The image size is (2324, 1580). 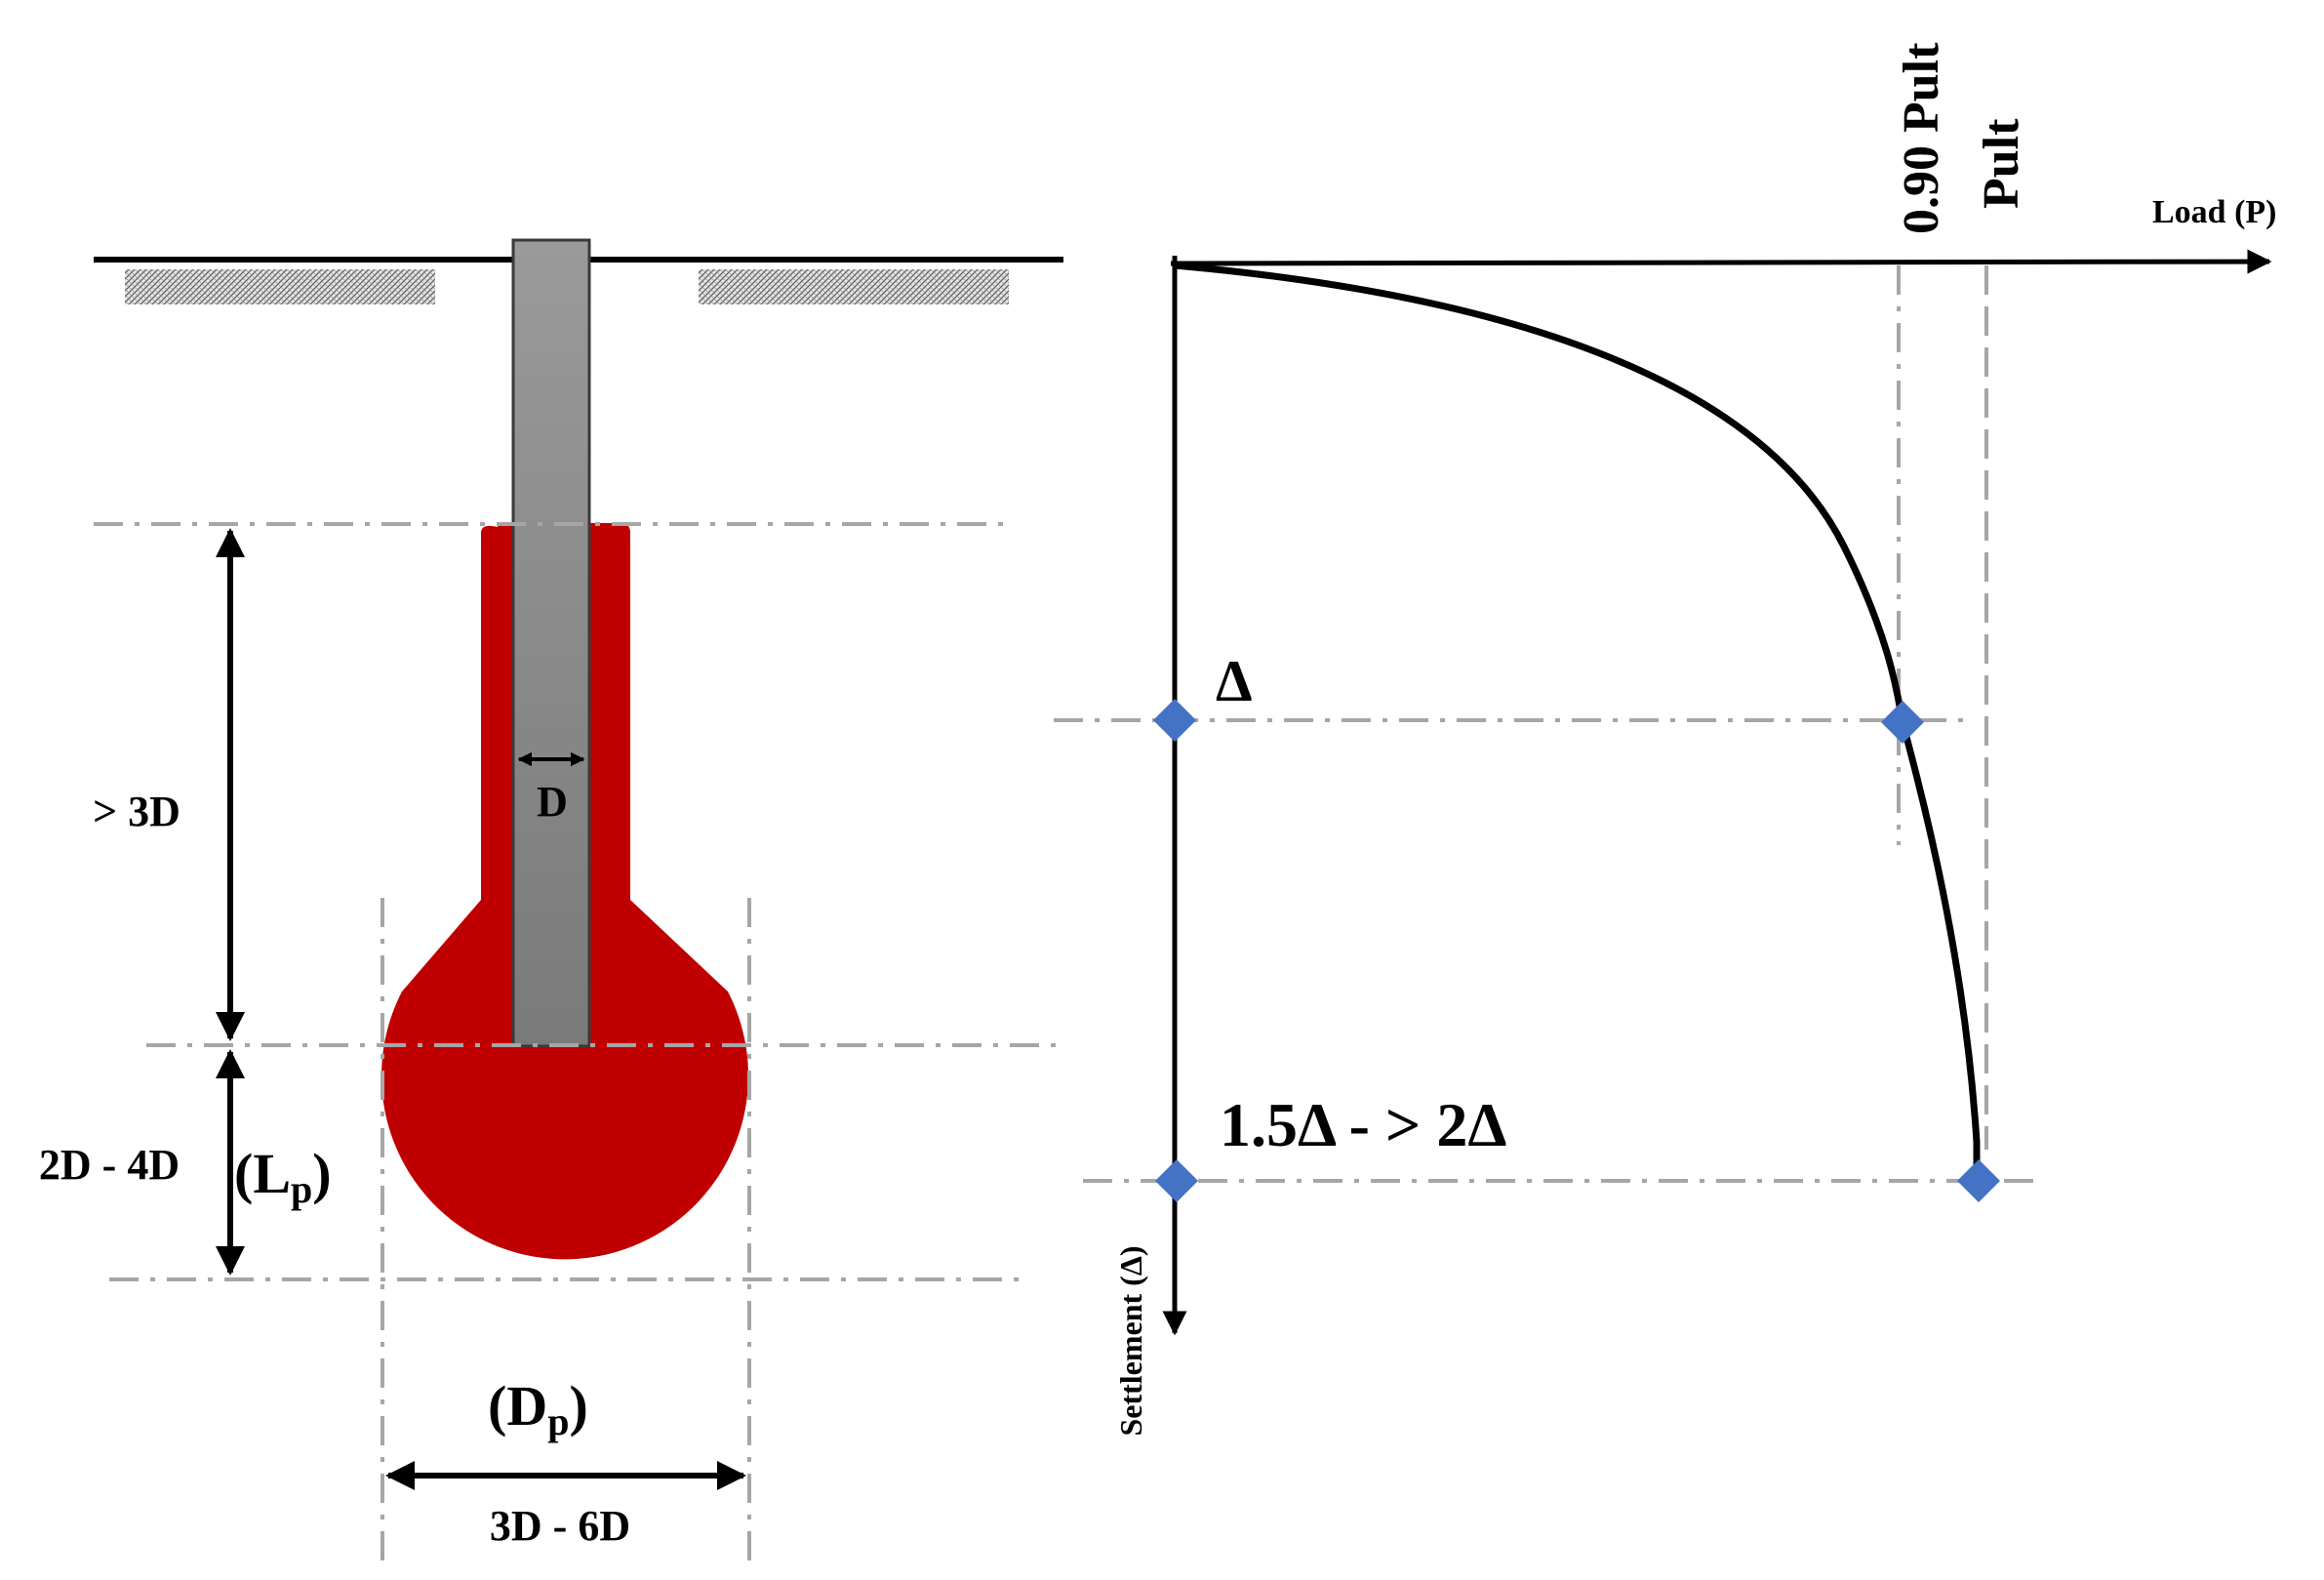 What do you see at coordinates (854, 286) in the screenshot?
I see `soil-hatch-right` at bounding box center [854, 286].